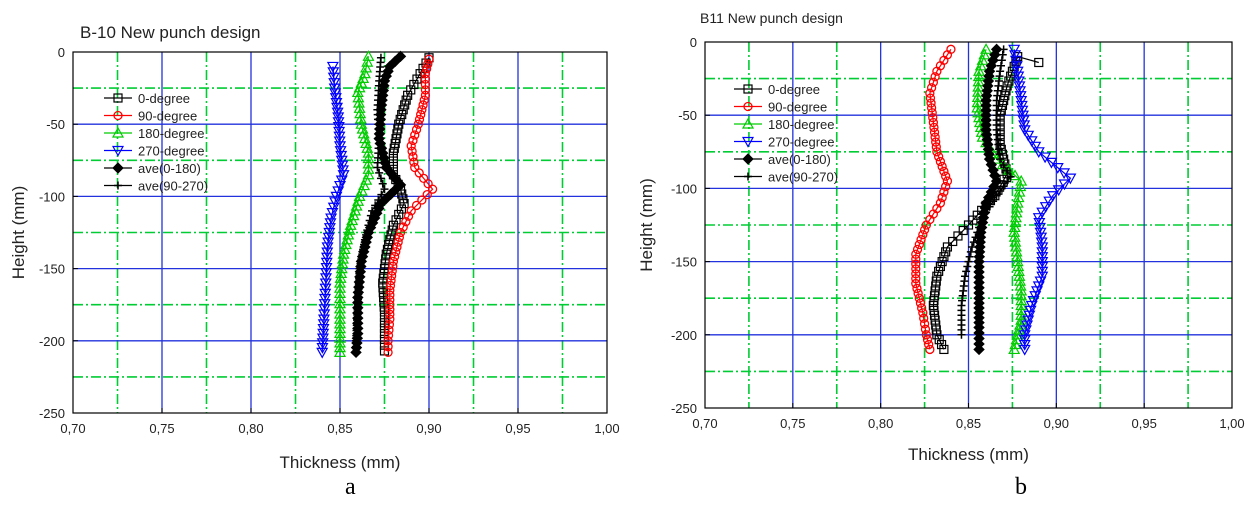 This screenshot has width=1251, height=508. I want to click on legend-label: ave(0-180), so click(169, 168).